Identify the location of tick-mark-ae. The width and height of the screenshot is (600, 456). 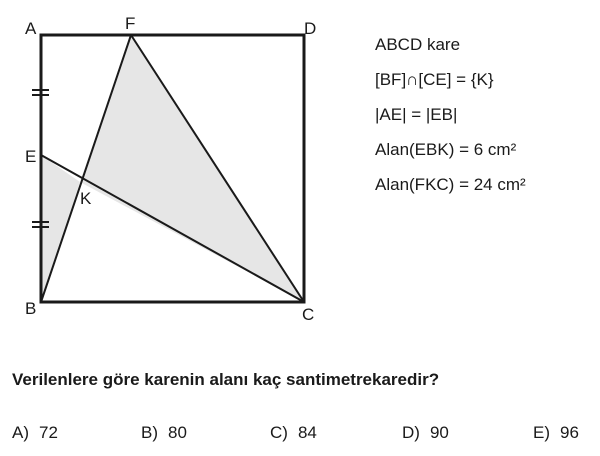
(40, 92).